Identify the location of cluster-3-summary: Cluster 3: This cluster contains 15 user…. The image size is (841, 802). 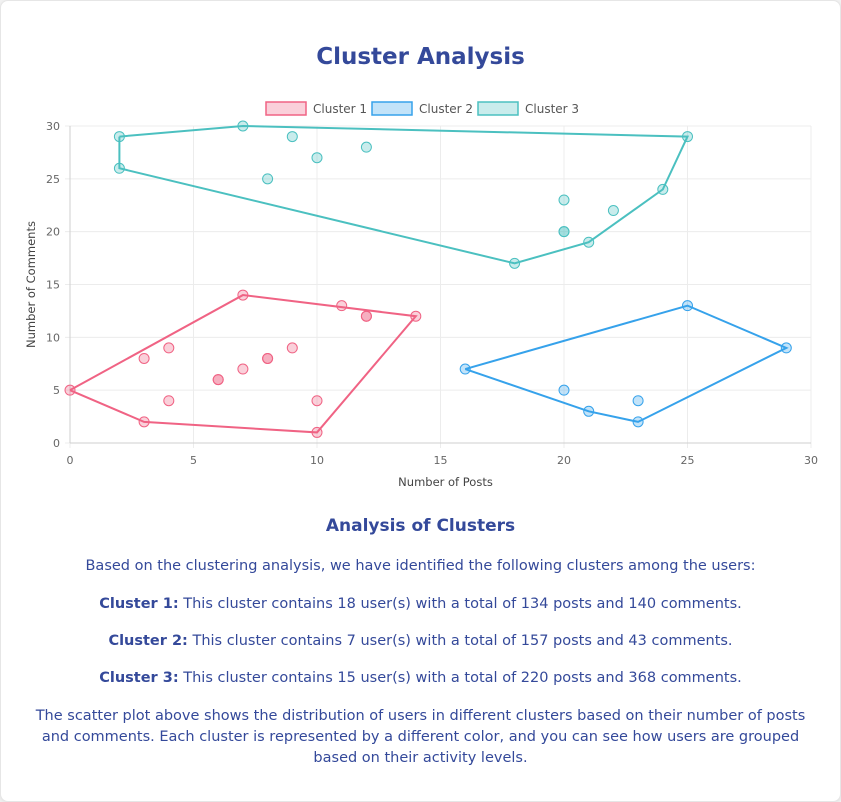
(420, 678).